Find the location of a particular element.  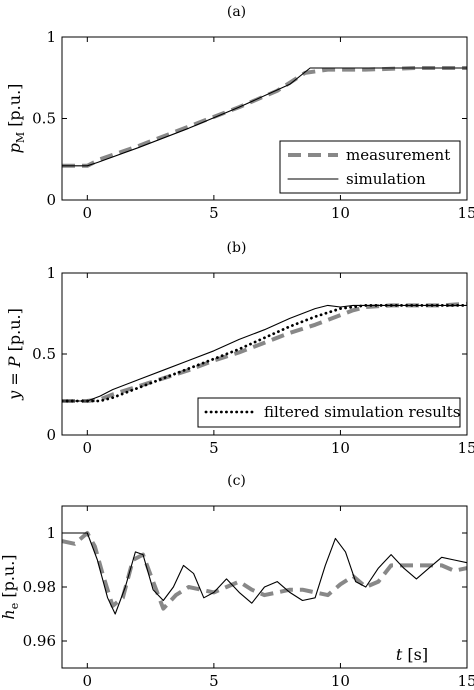

y-axis-label-sub: e is located at coordinates (14, 606).